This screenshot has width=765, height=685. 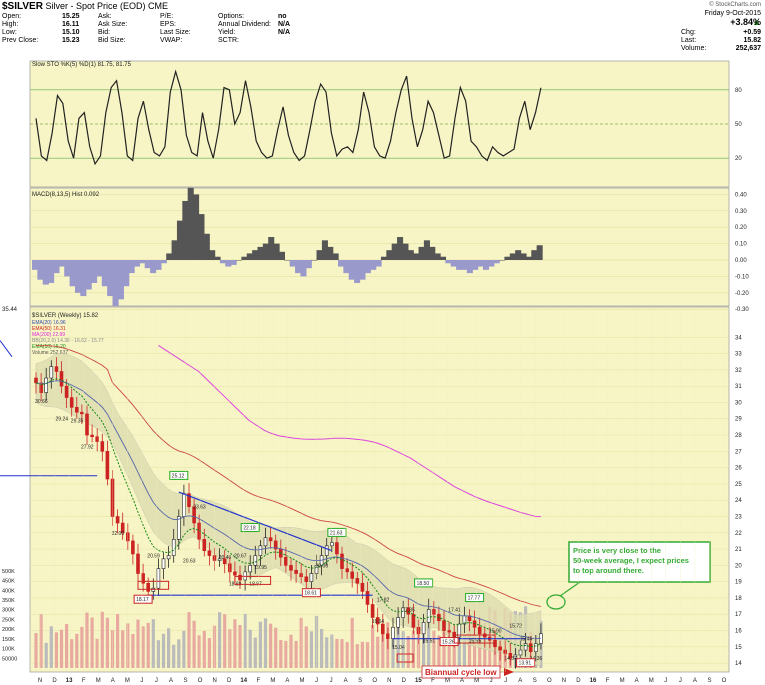 I want to click on macd-tick-label: 0.20, so click(x=741, y=228).